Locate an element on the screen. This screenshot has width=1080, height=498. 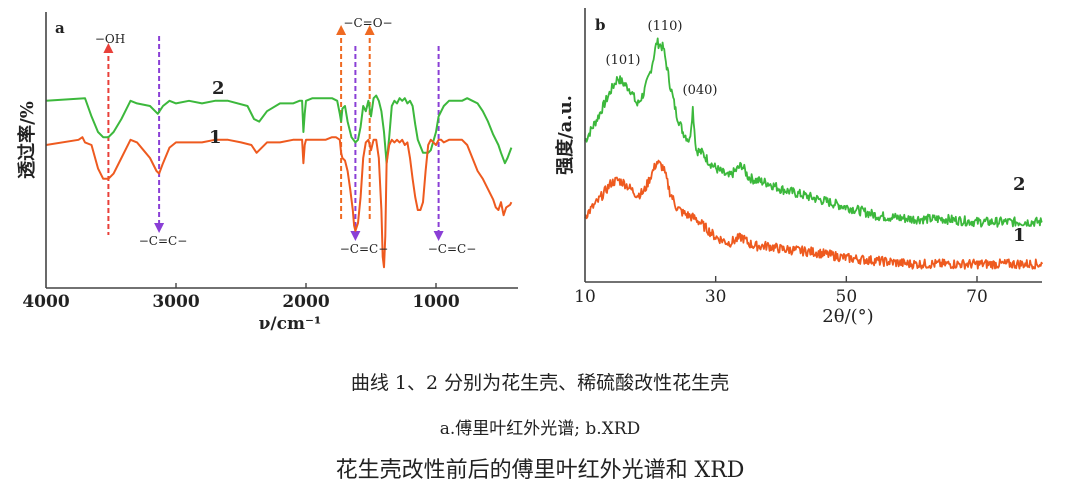
ftir-x-tick-label: 2000 is located at coordinates (305, 302).